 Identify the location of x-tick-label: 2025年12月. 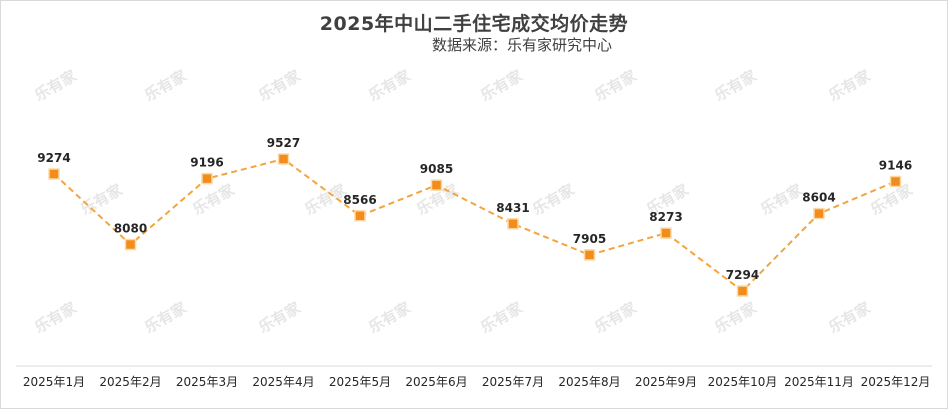
(896, 382).